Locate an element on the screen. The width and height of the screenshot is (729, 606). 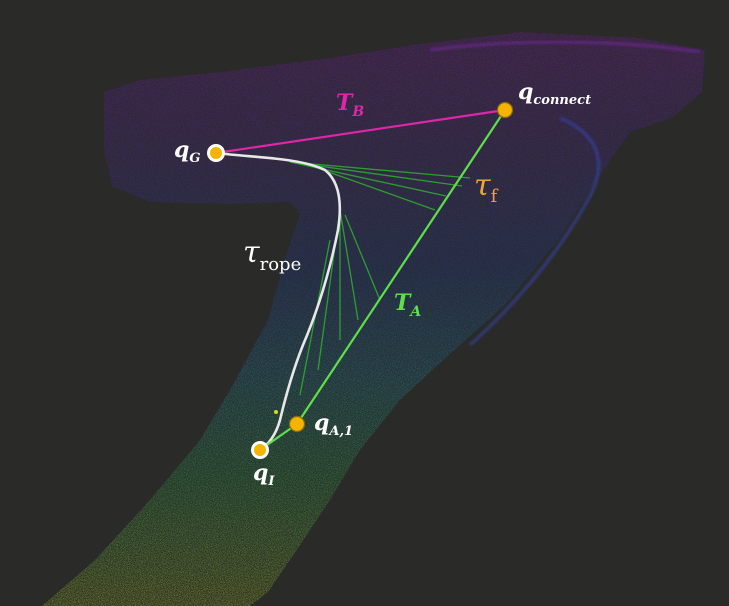
tree-b-edge is located at coordinates (360, 131).